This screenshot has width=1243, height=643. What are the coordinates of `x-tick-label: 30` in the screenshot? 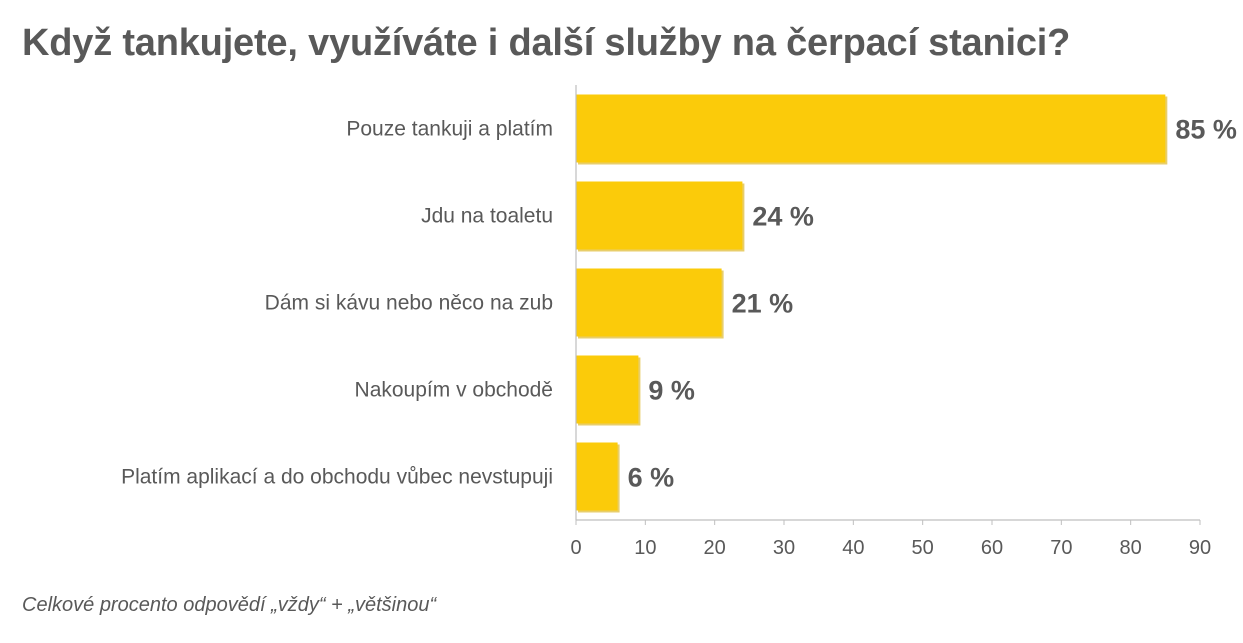 It's located at (784, 548).